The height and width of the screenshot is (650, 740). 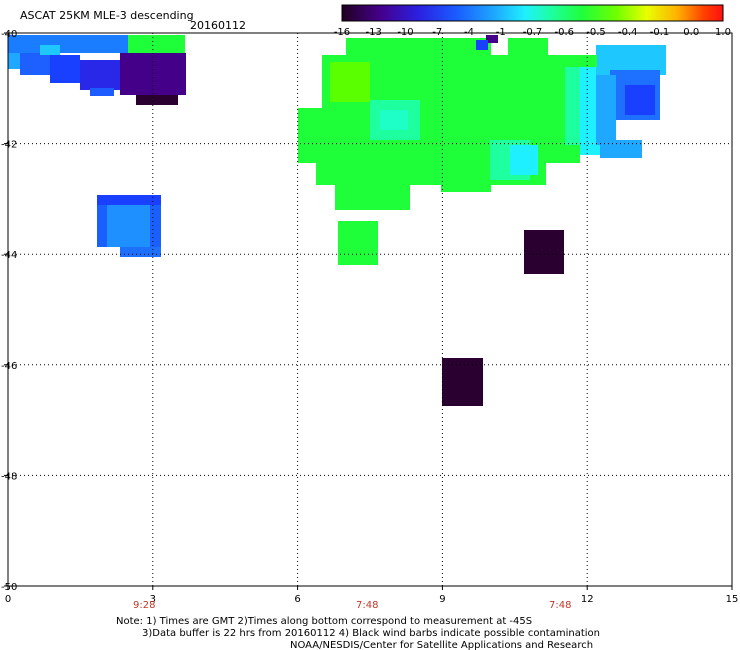 I want to click on x-tick-label: 9, so click(x=442, y=599).